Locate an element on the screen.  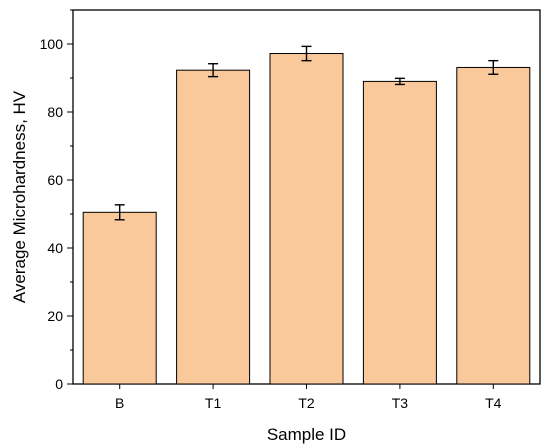
error-bar-T4 is located at coordinates (493, 67).